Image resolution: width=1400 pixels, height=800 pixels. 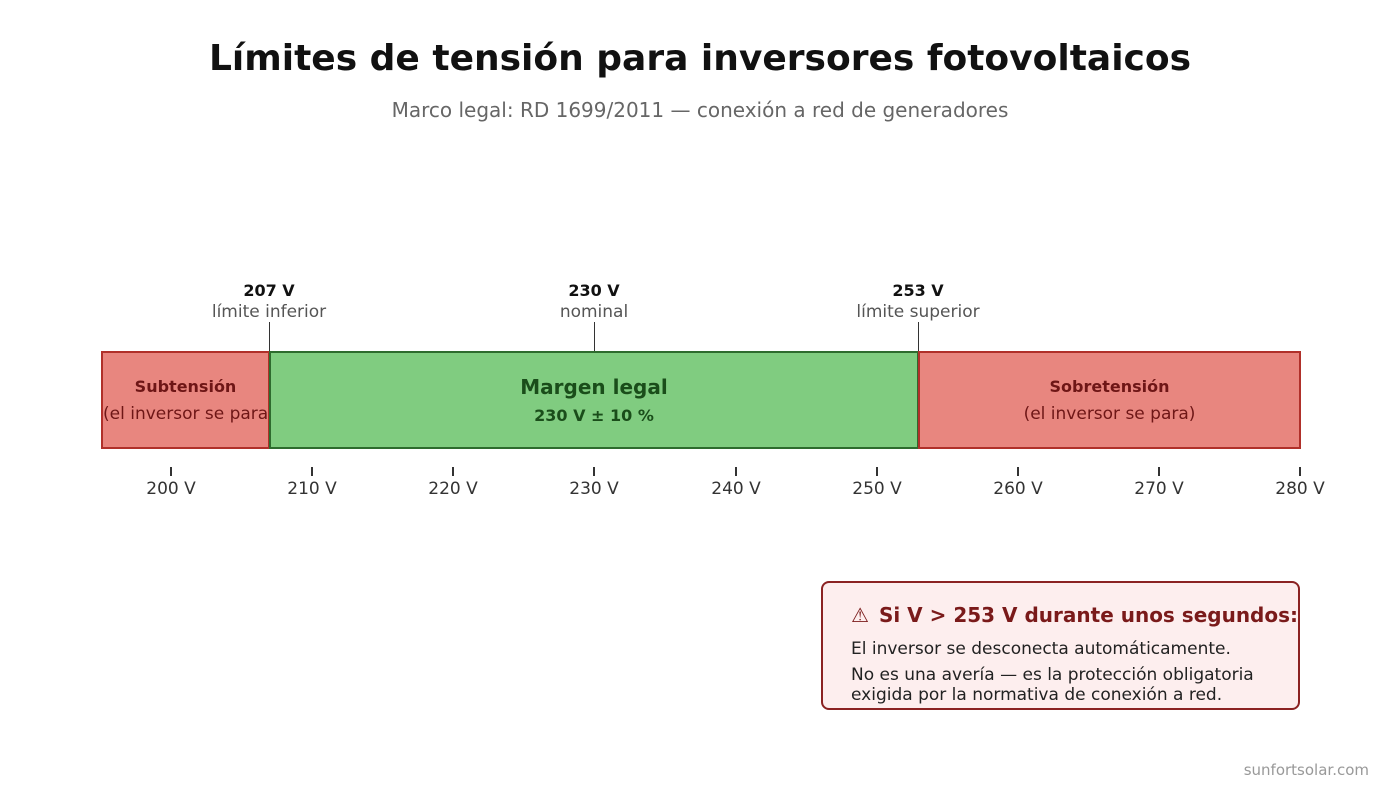 I want to click on warning-icon: ⚠, so click(x=860, y=615).